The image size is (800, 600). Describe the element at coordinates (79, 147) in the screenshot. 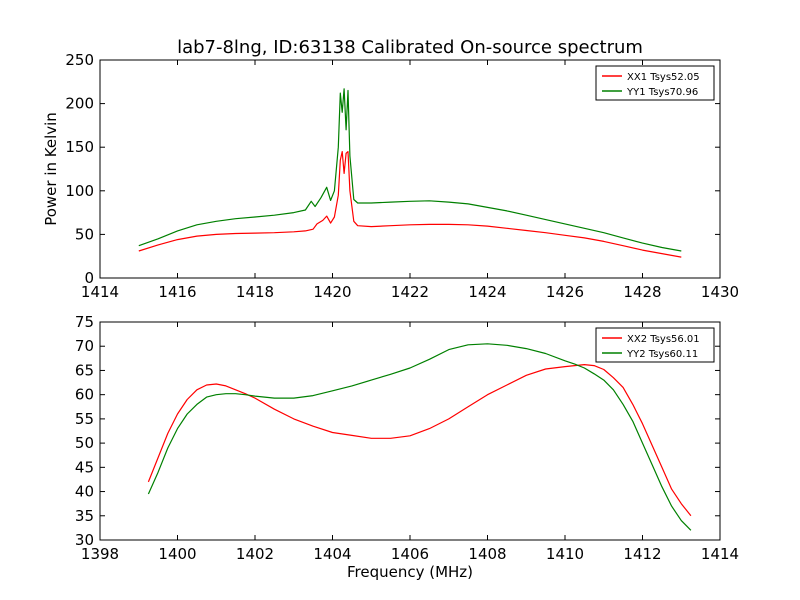

I see `y-tick-label-0-3: 150` at that location.